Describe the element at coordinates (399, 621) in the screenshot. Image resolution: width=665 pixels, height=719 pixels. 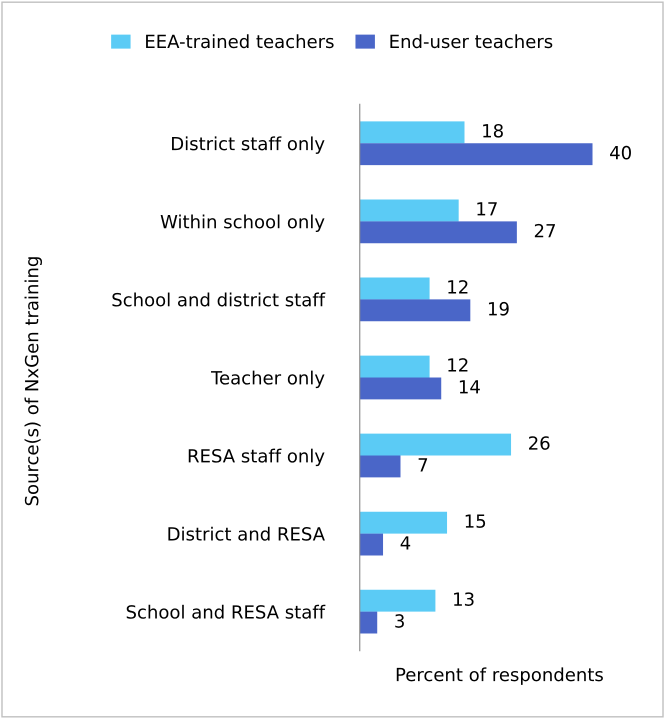
I see `data-label: 3` at that location.